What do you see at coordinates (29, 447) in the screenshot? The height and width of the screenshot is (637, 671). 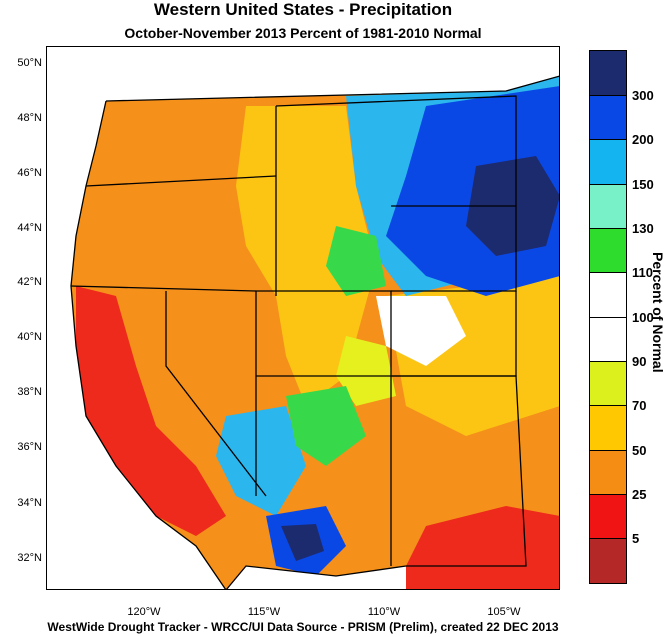 I see `lat-label: 36°N` at bounding box center [29, 447].